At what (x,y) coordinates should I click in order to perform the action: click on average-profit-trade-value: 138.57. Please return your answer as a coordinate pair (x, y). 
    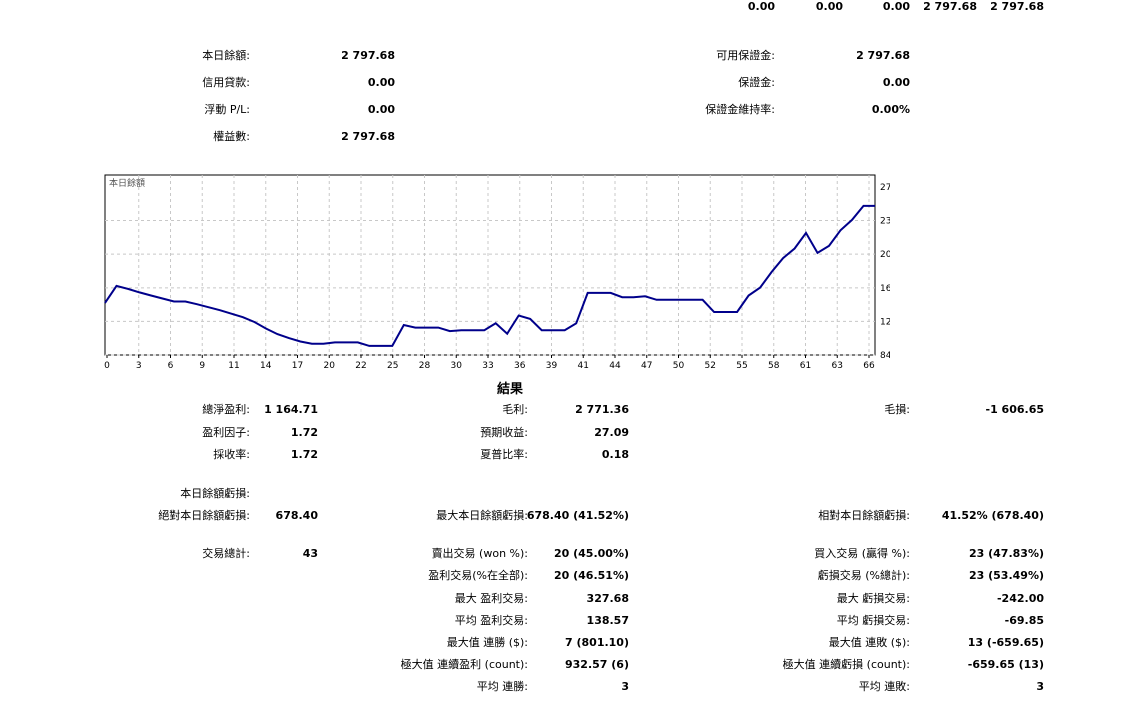
    Looking at the image, I should click on (607, 620).